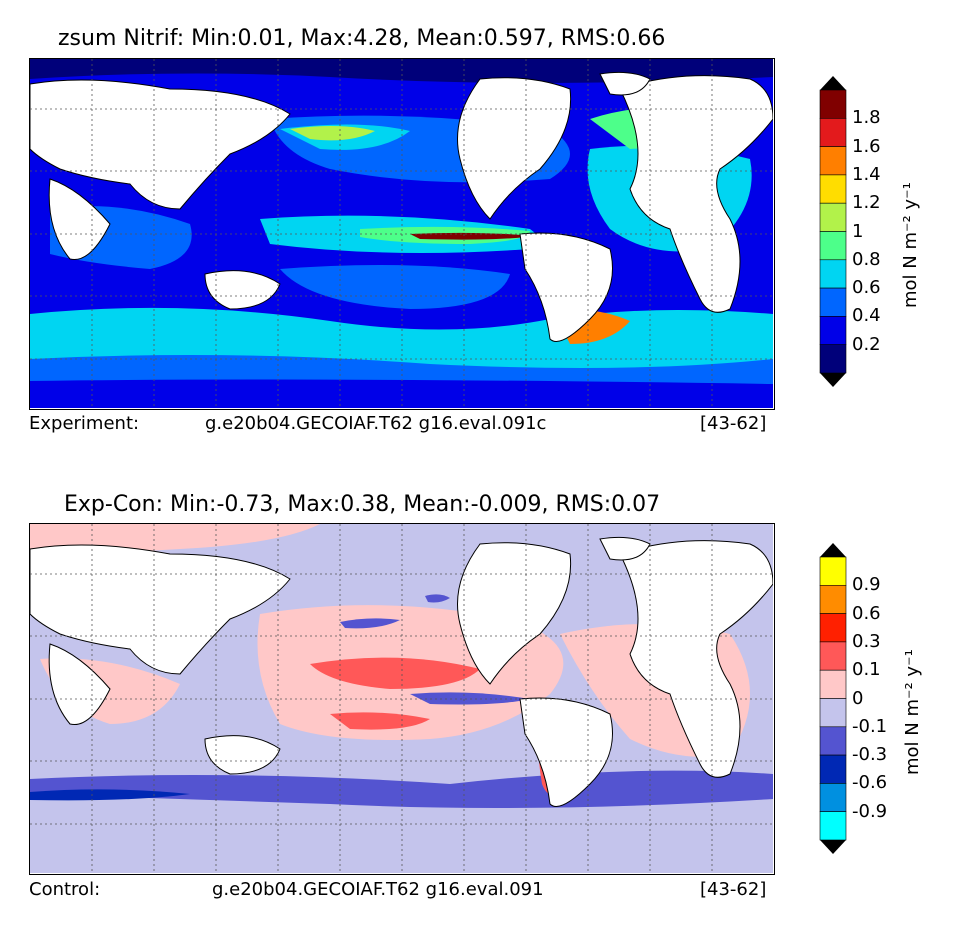  I want to click on bottom-colorbar-tick-label: 0.1, so click(866, 670).